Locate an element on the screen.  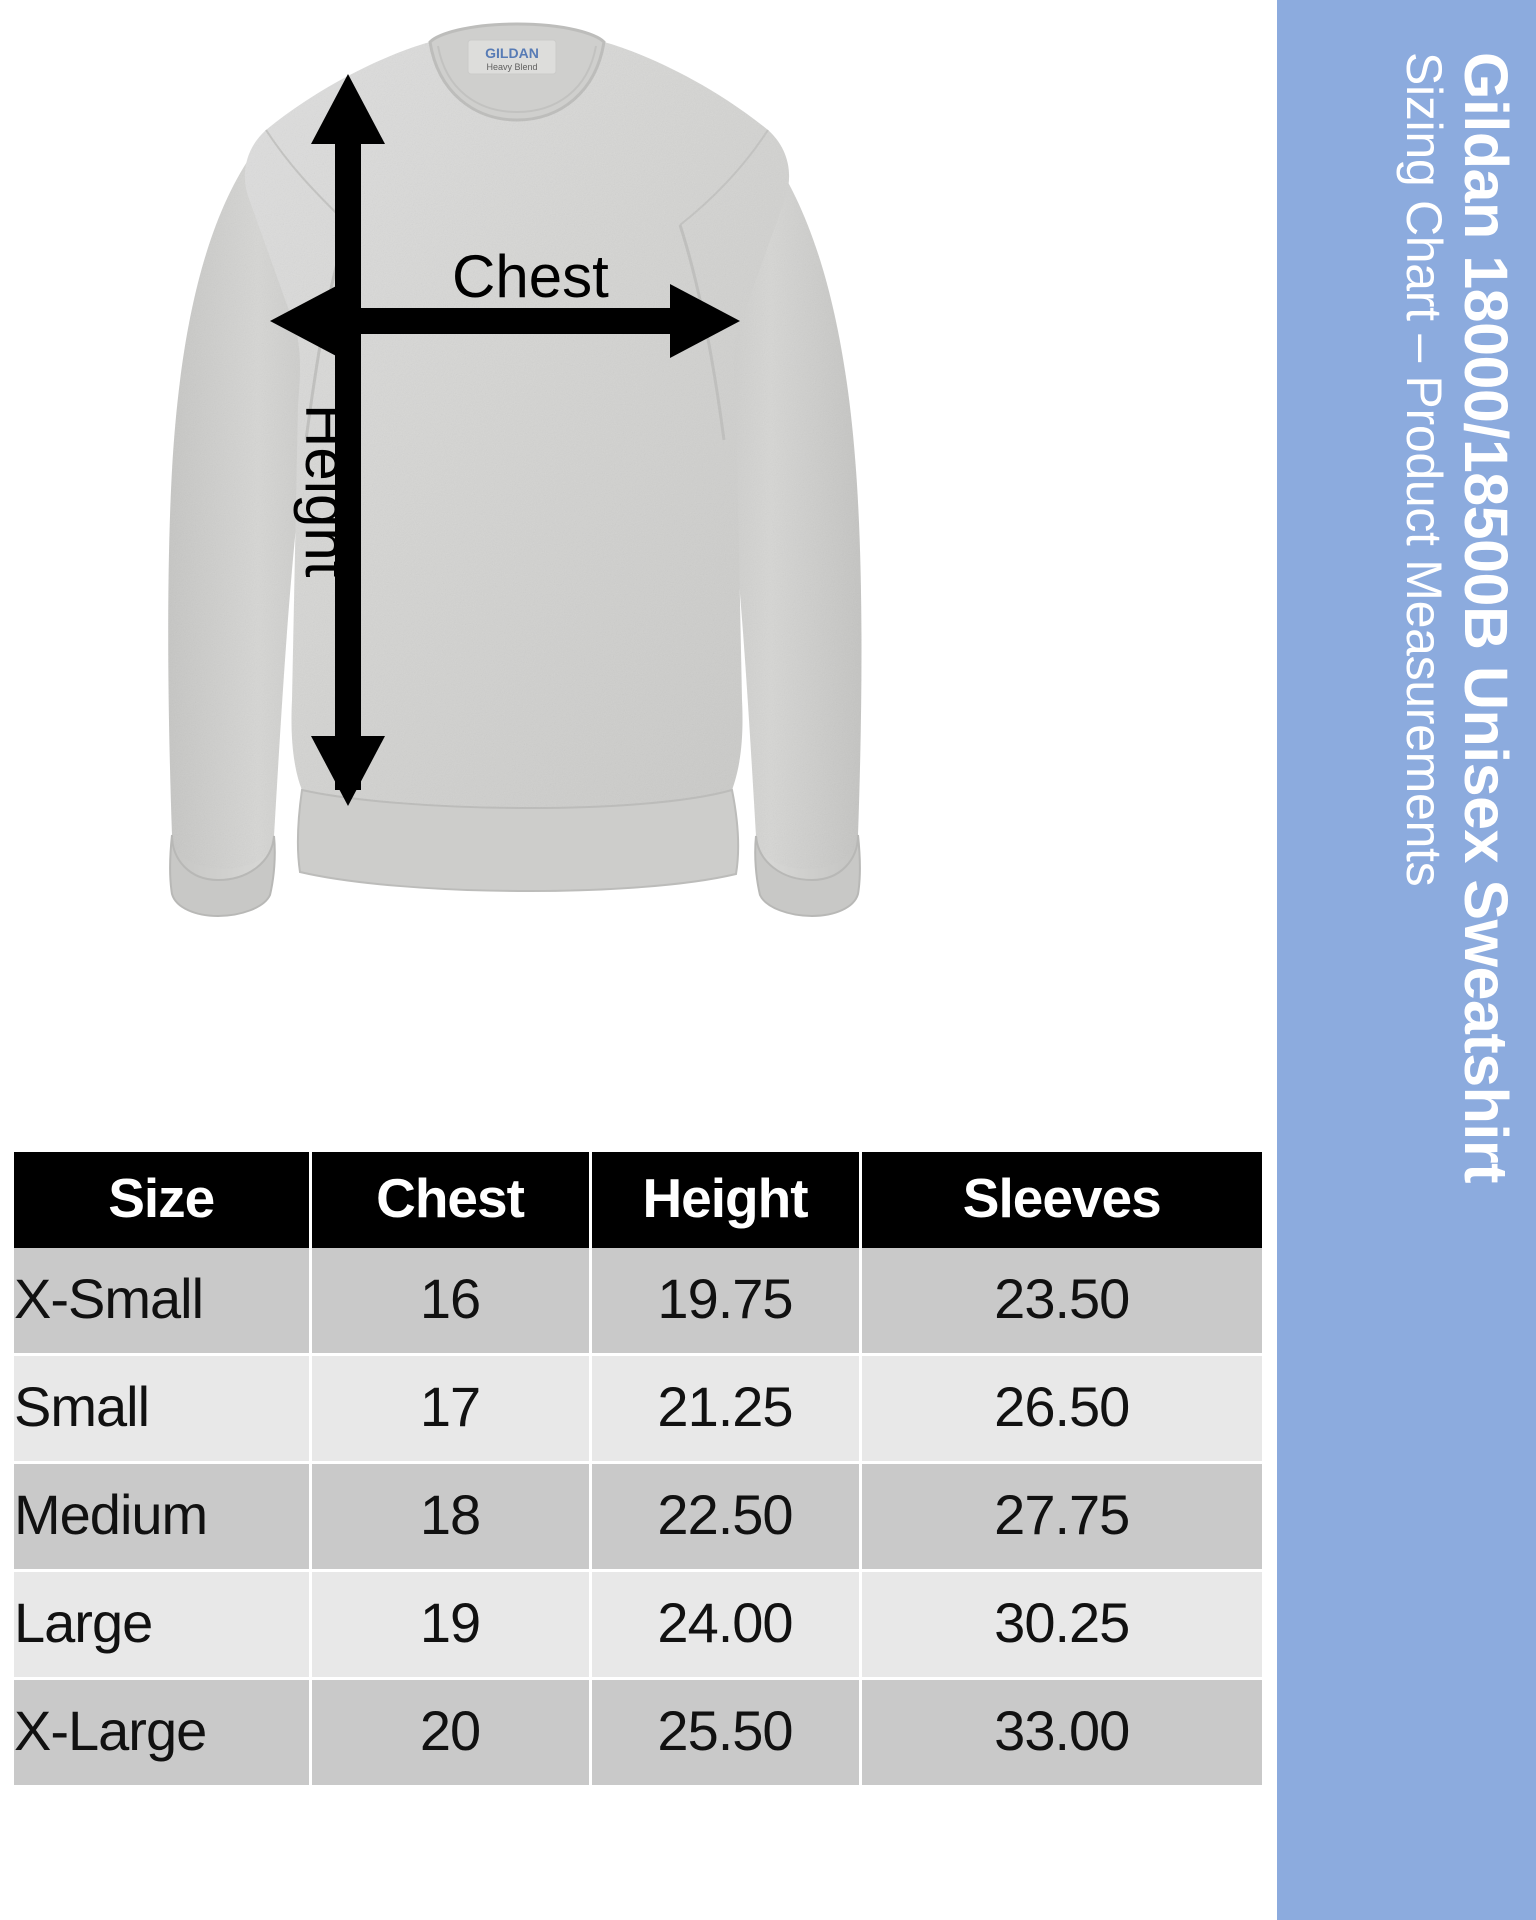
cell-height: 22.50 is located at coordinates (726, 1517).